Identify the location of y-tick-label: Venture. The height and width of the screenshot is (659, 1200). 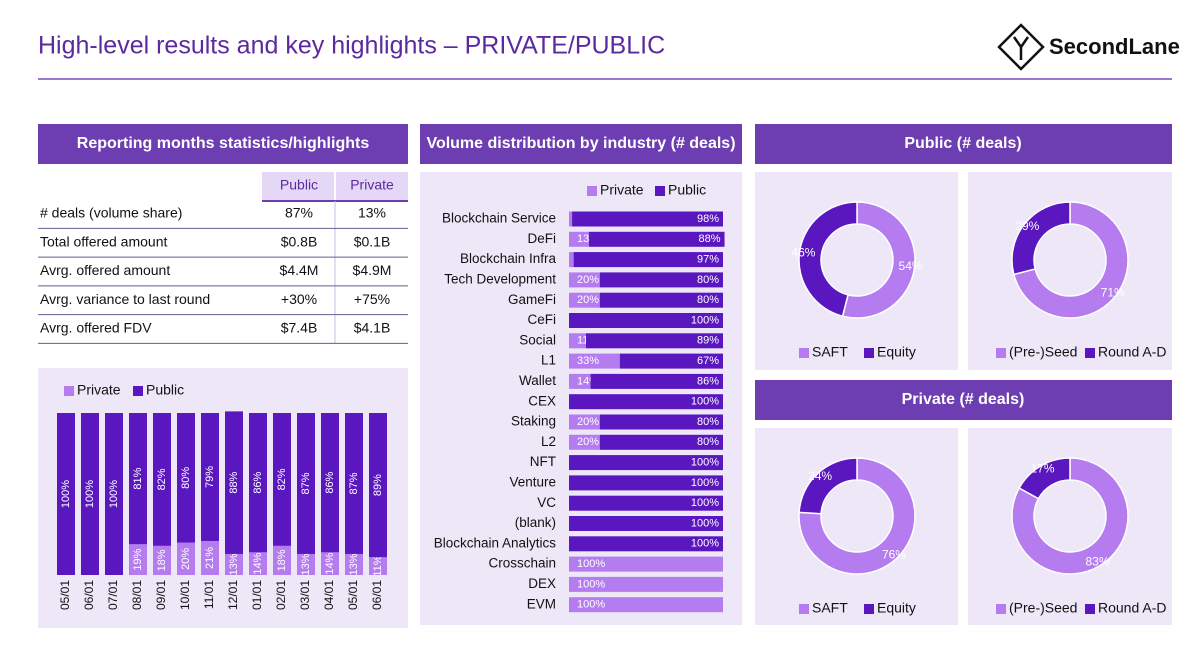
(532, 481).